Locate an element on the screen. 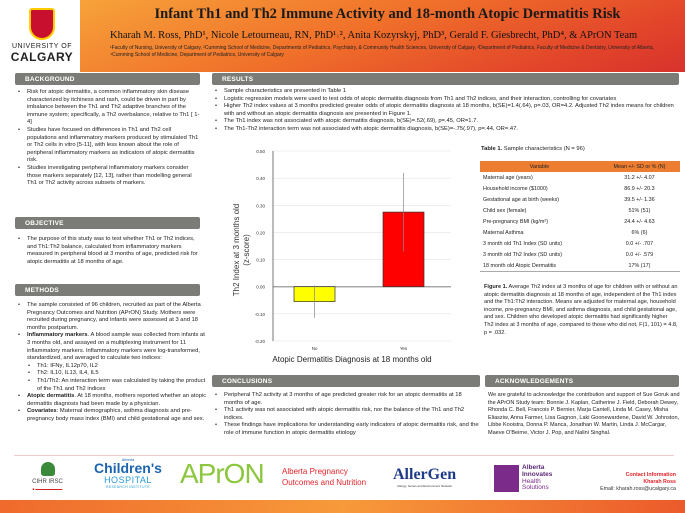 Image resolution: width=685 pixels, height=513 pixels. objective-heading: OBJECTIVE is located at coordinates (107, 223).